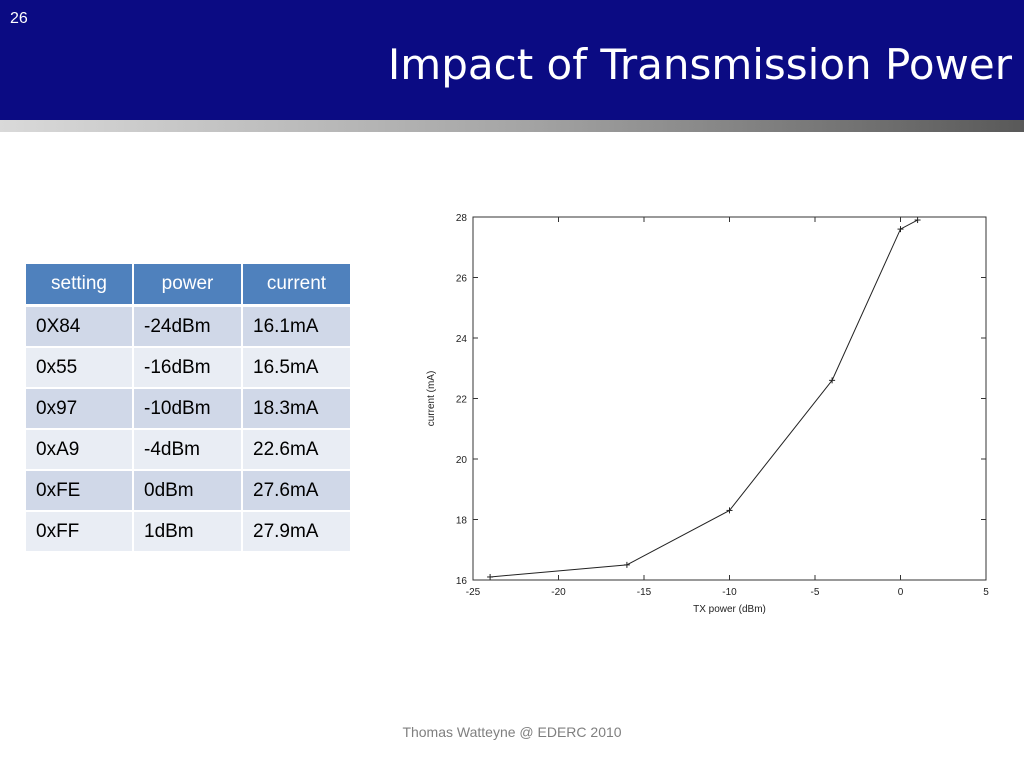 The height and width of the screenshot is (768, 1024). Describe the element at coordinates (296, 450) in the screenshot. I see `cell-current: 22.6mA` at that location.